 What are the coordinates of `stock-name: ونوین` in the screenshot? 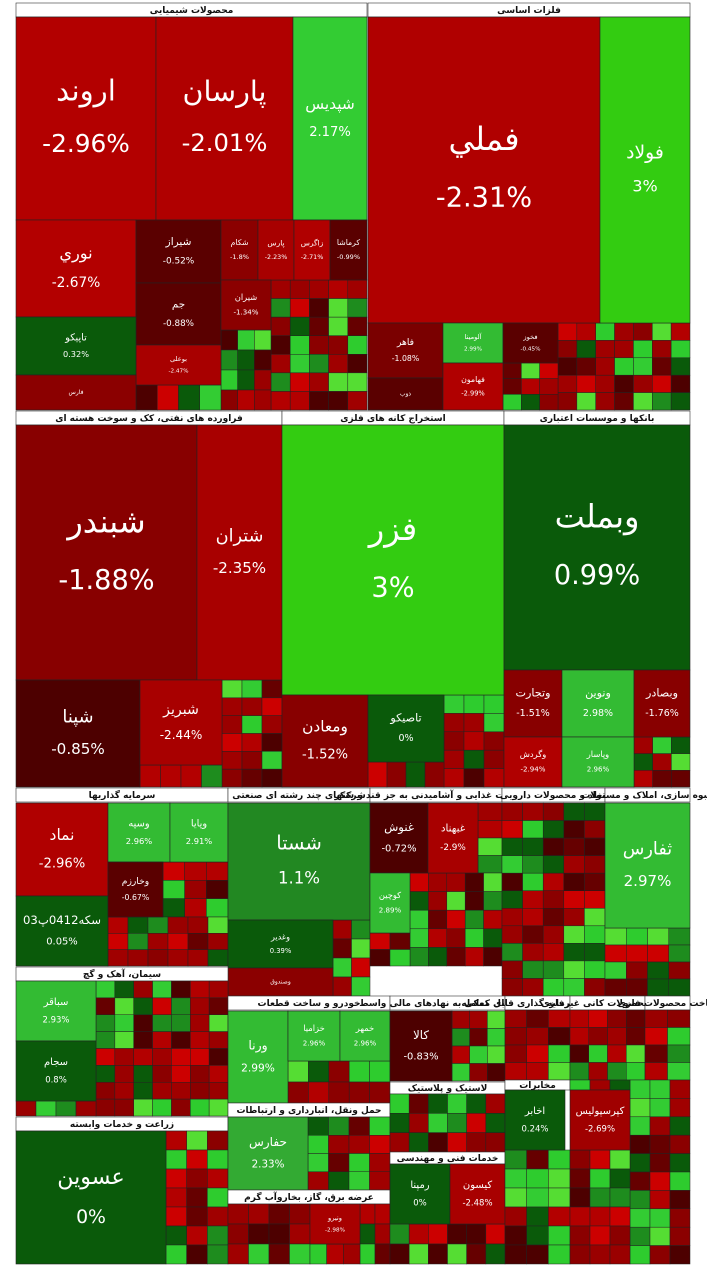 It's located at (598, 693).